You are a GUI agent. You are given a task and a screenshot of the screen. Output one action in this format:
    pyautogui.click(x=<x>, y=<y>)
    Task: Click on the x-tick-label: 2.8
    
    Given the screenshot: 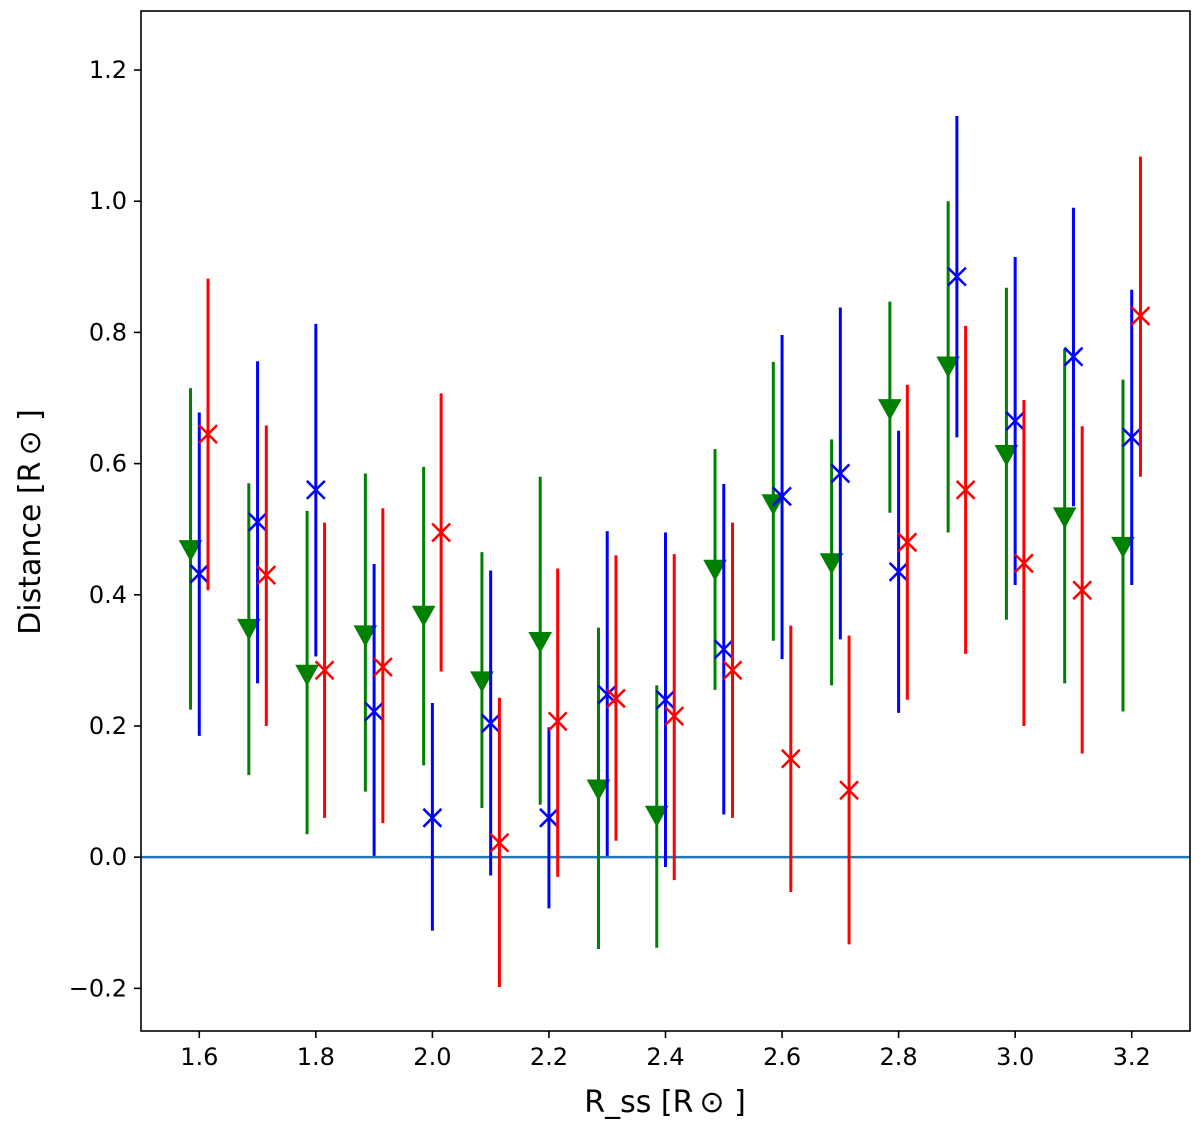 What is the action you would take?
    pyautogui.click(x=899, y=1057)
    